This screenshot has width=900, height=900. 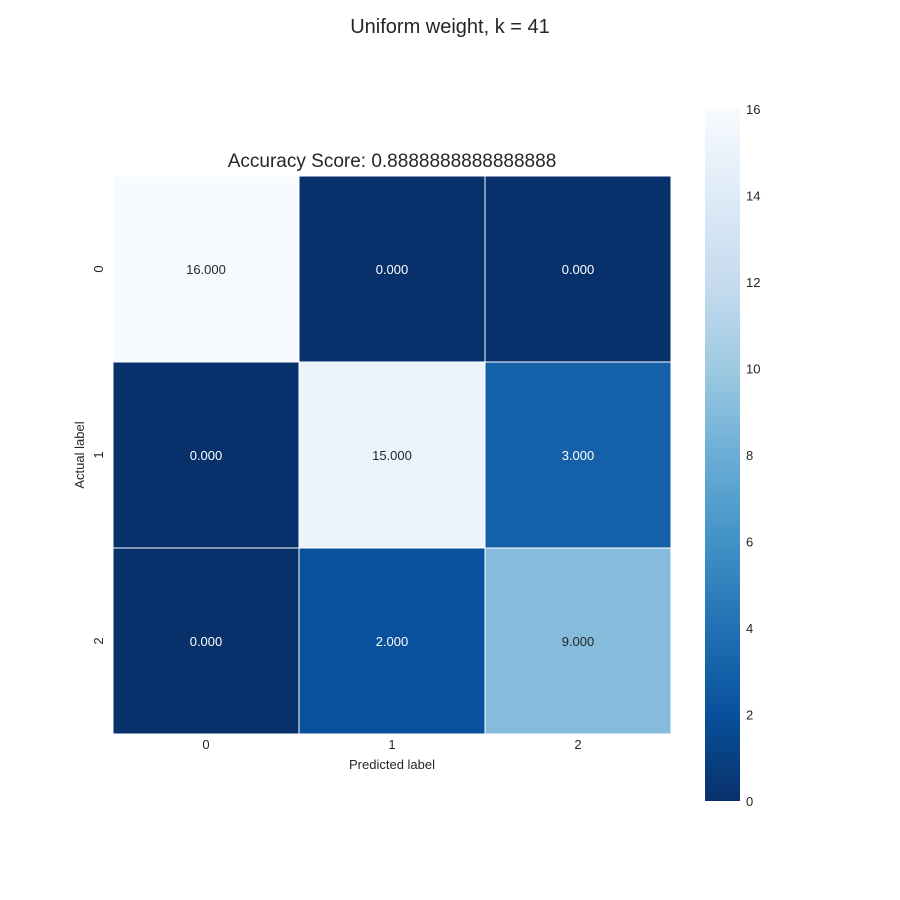 What do you see at coordinates (749, 542) in the screenshot?
I see `colorbar-tick-label: 6` at bounding box center [749, 542].